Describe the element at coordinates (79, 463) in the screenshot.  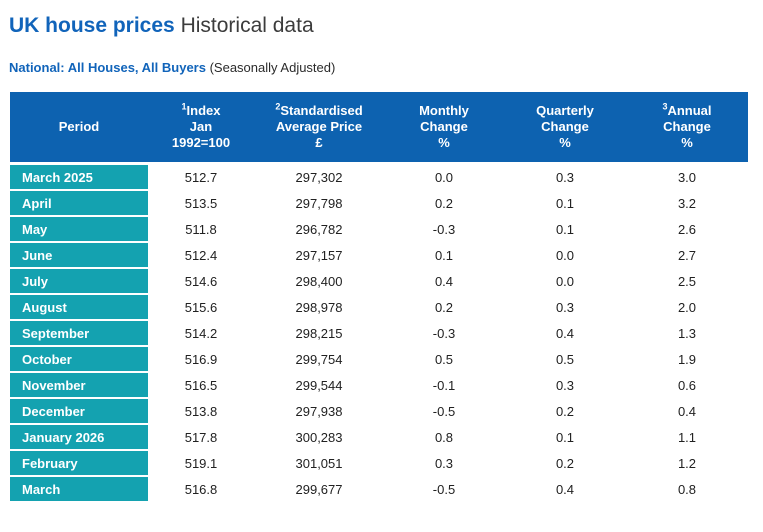
I see `period-cell: February` at that location.